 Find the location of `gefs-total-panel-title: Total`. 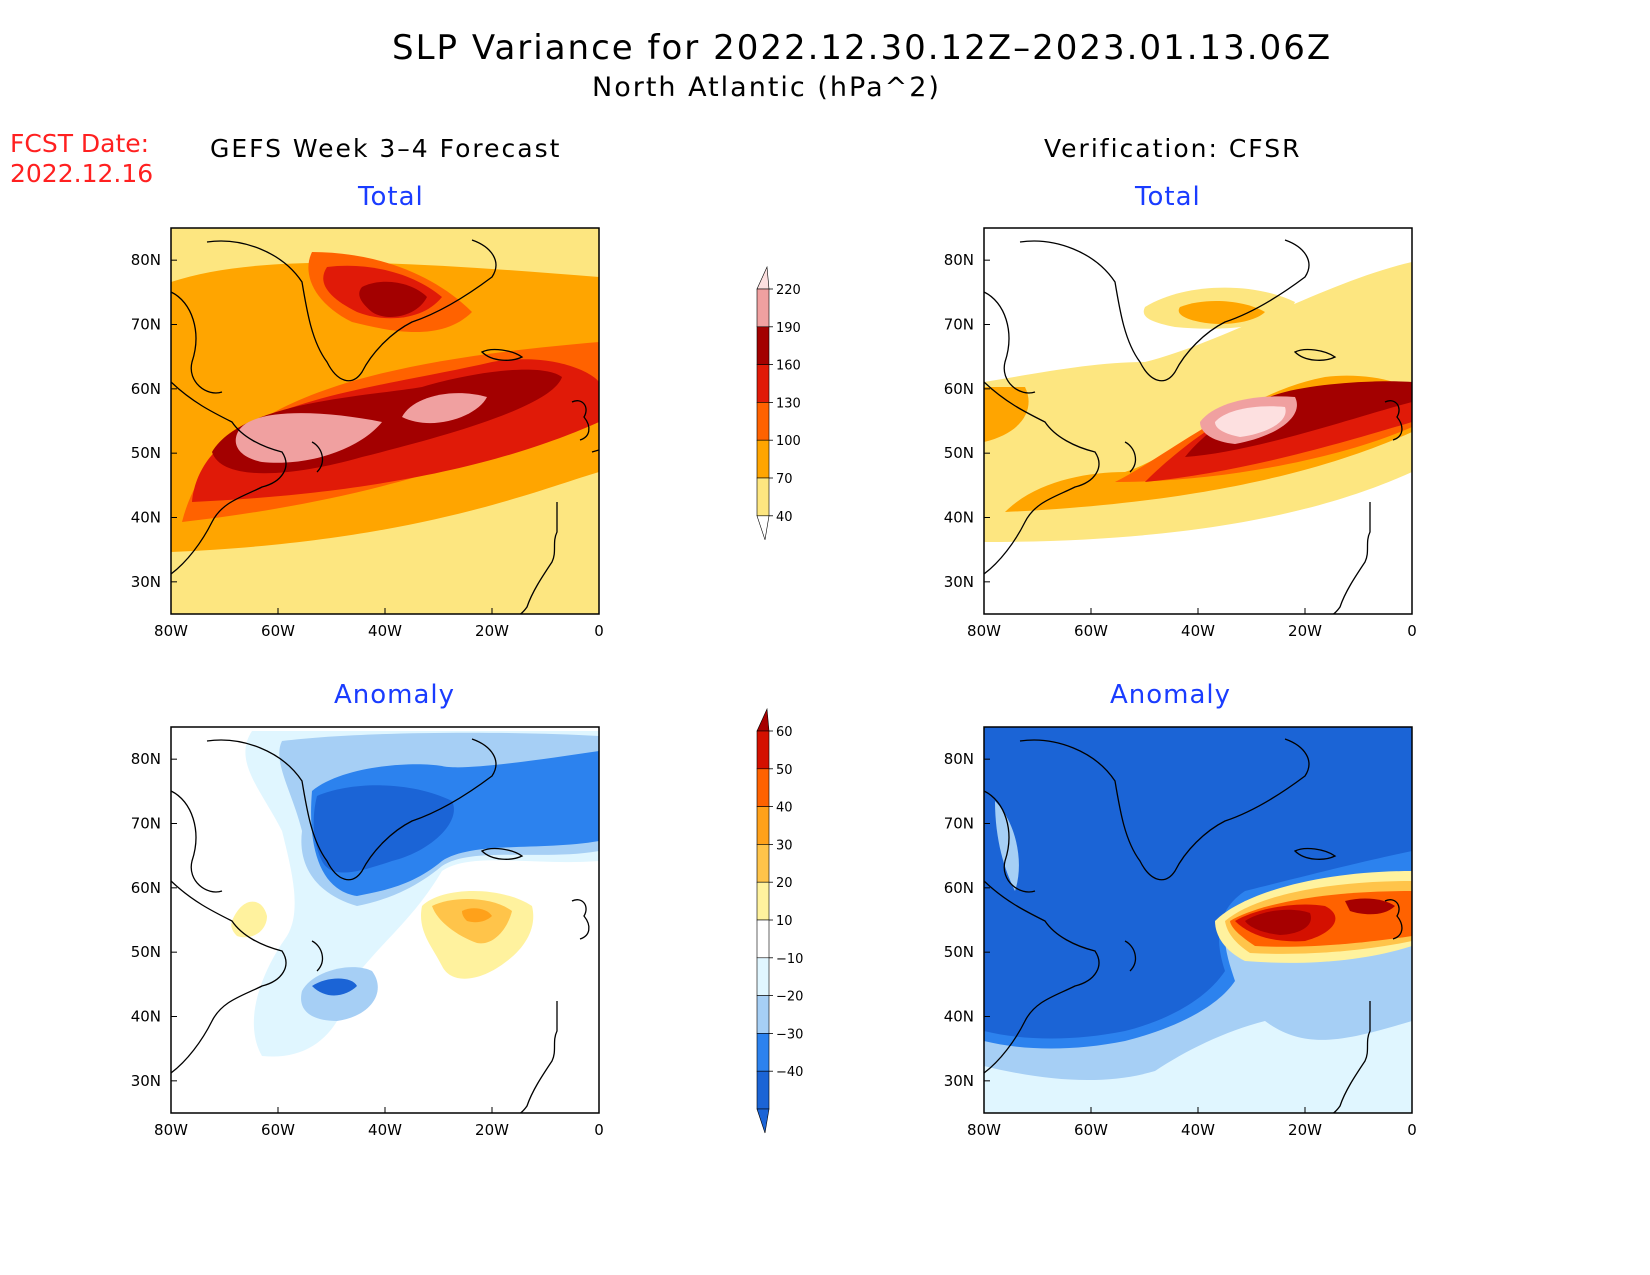

gefs-total-panel-title: Total is located at coordinates (391, 197).